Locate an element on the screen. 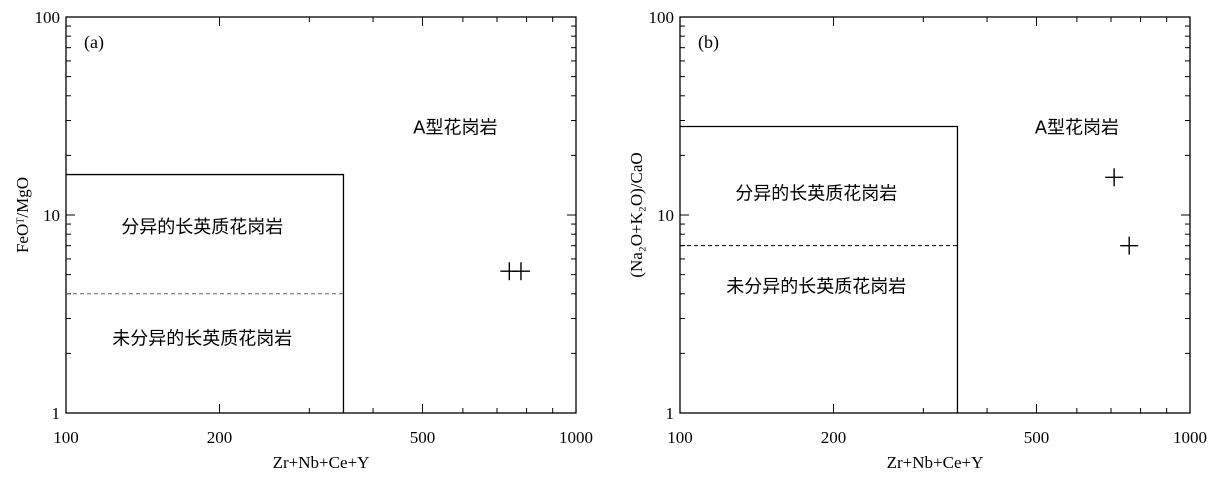  panel-0-region-label: 未分异的长英质花岗岩 is located at coordinates (202, 339).